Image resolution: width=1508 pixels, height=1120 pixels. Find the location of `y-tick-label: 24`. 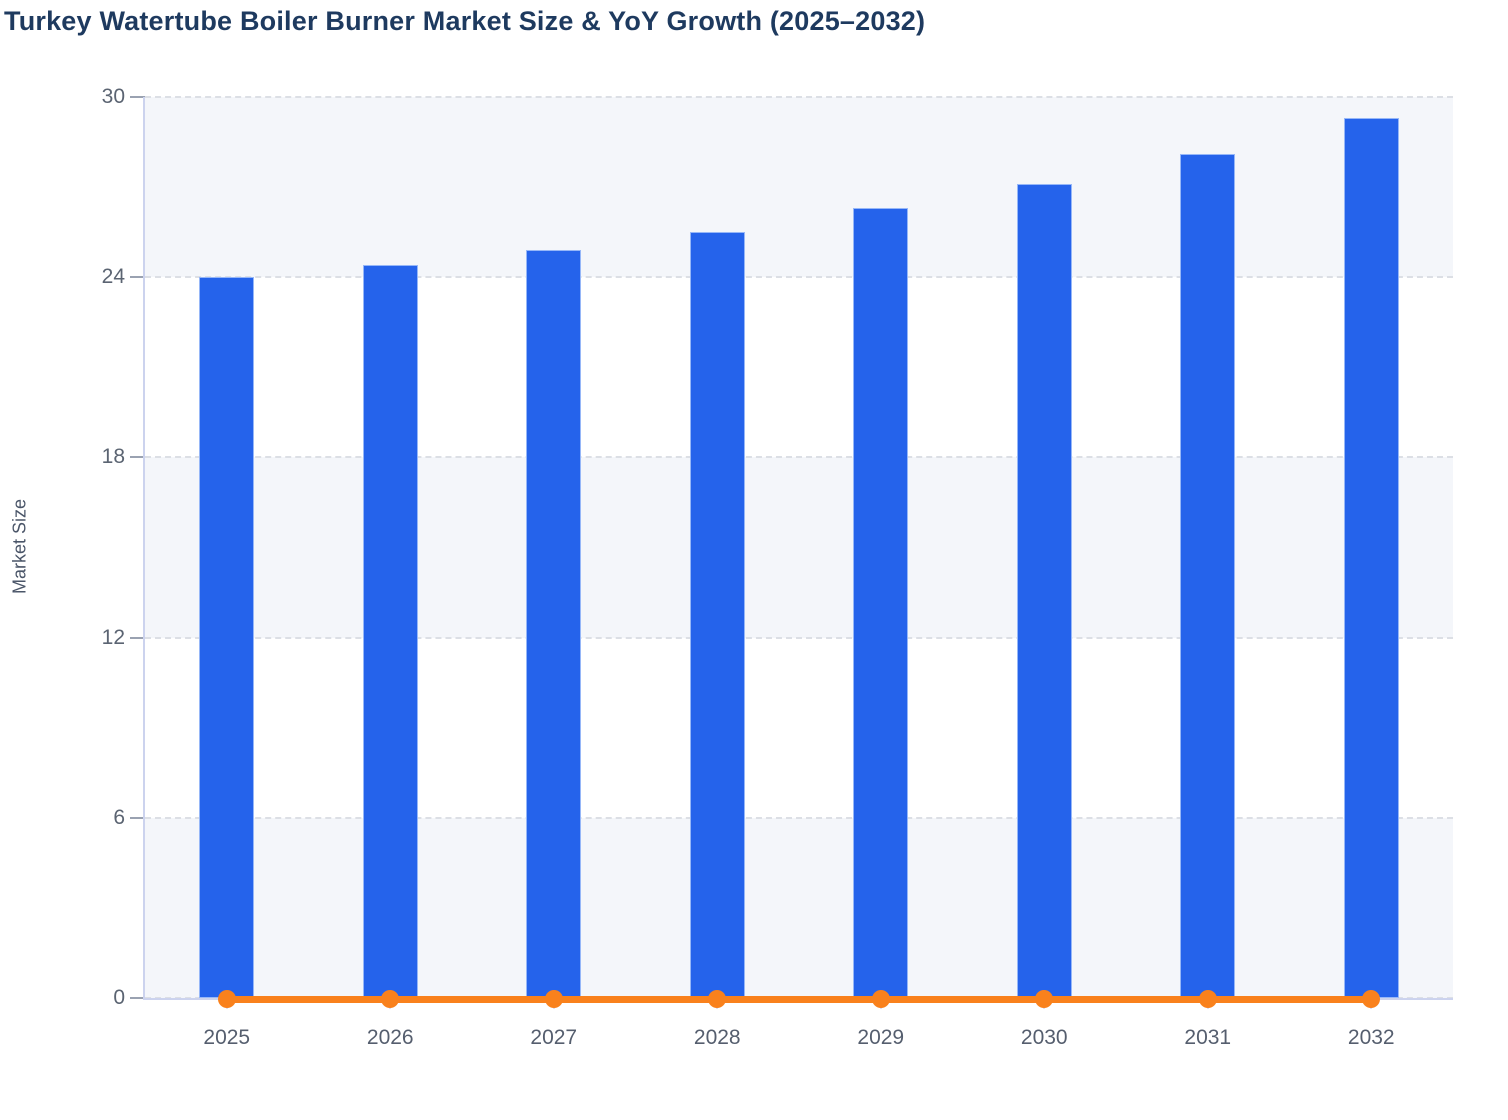

y-tick-label: 24 is located at coordinates (113, 277).